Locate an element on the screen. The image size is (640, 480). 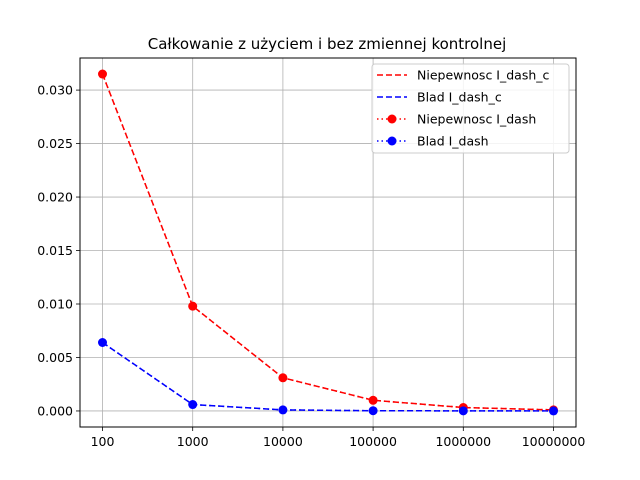
x-tick-label: 1000 is located at coordinates (193, 441).